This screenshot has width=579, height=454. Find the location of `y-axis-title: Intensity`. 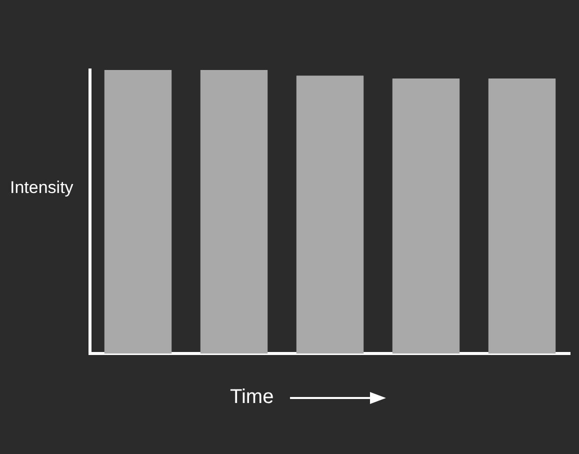

y-axis-title: Intensity is located at coordinates (42, 188).